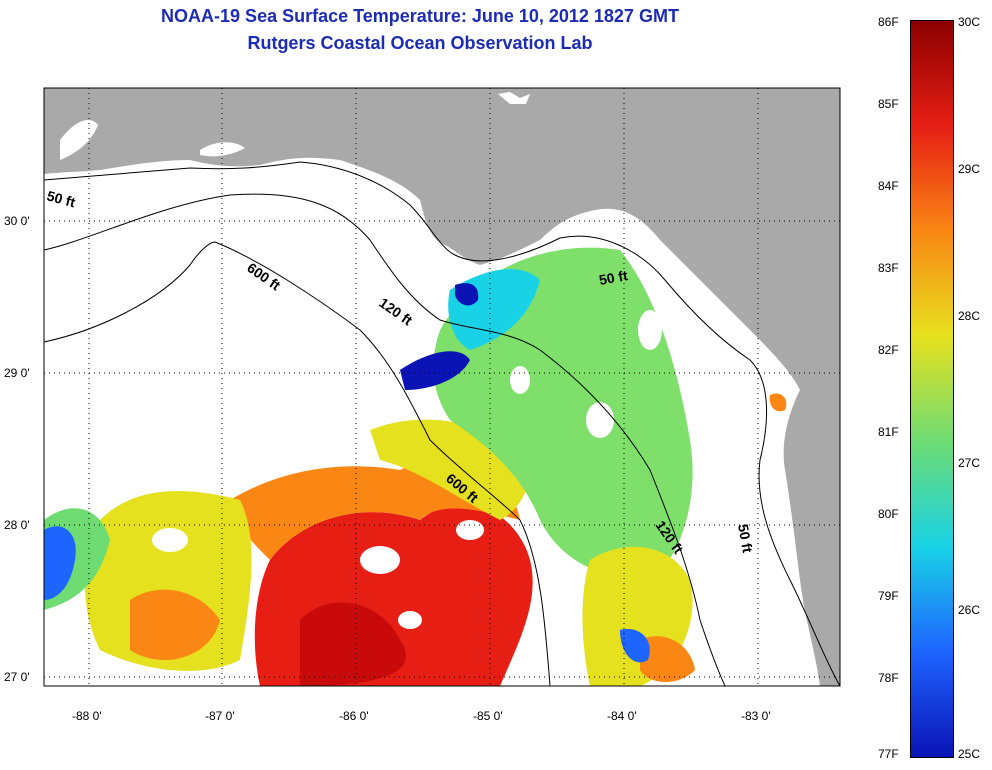  I want to click on lat-tick-label: 30 0', so click(17, 221).